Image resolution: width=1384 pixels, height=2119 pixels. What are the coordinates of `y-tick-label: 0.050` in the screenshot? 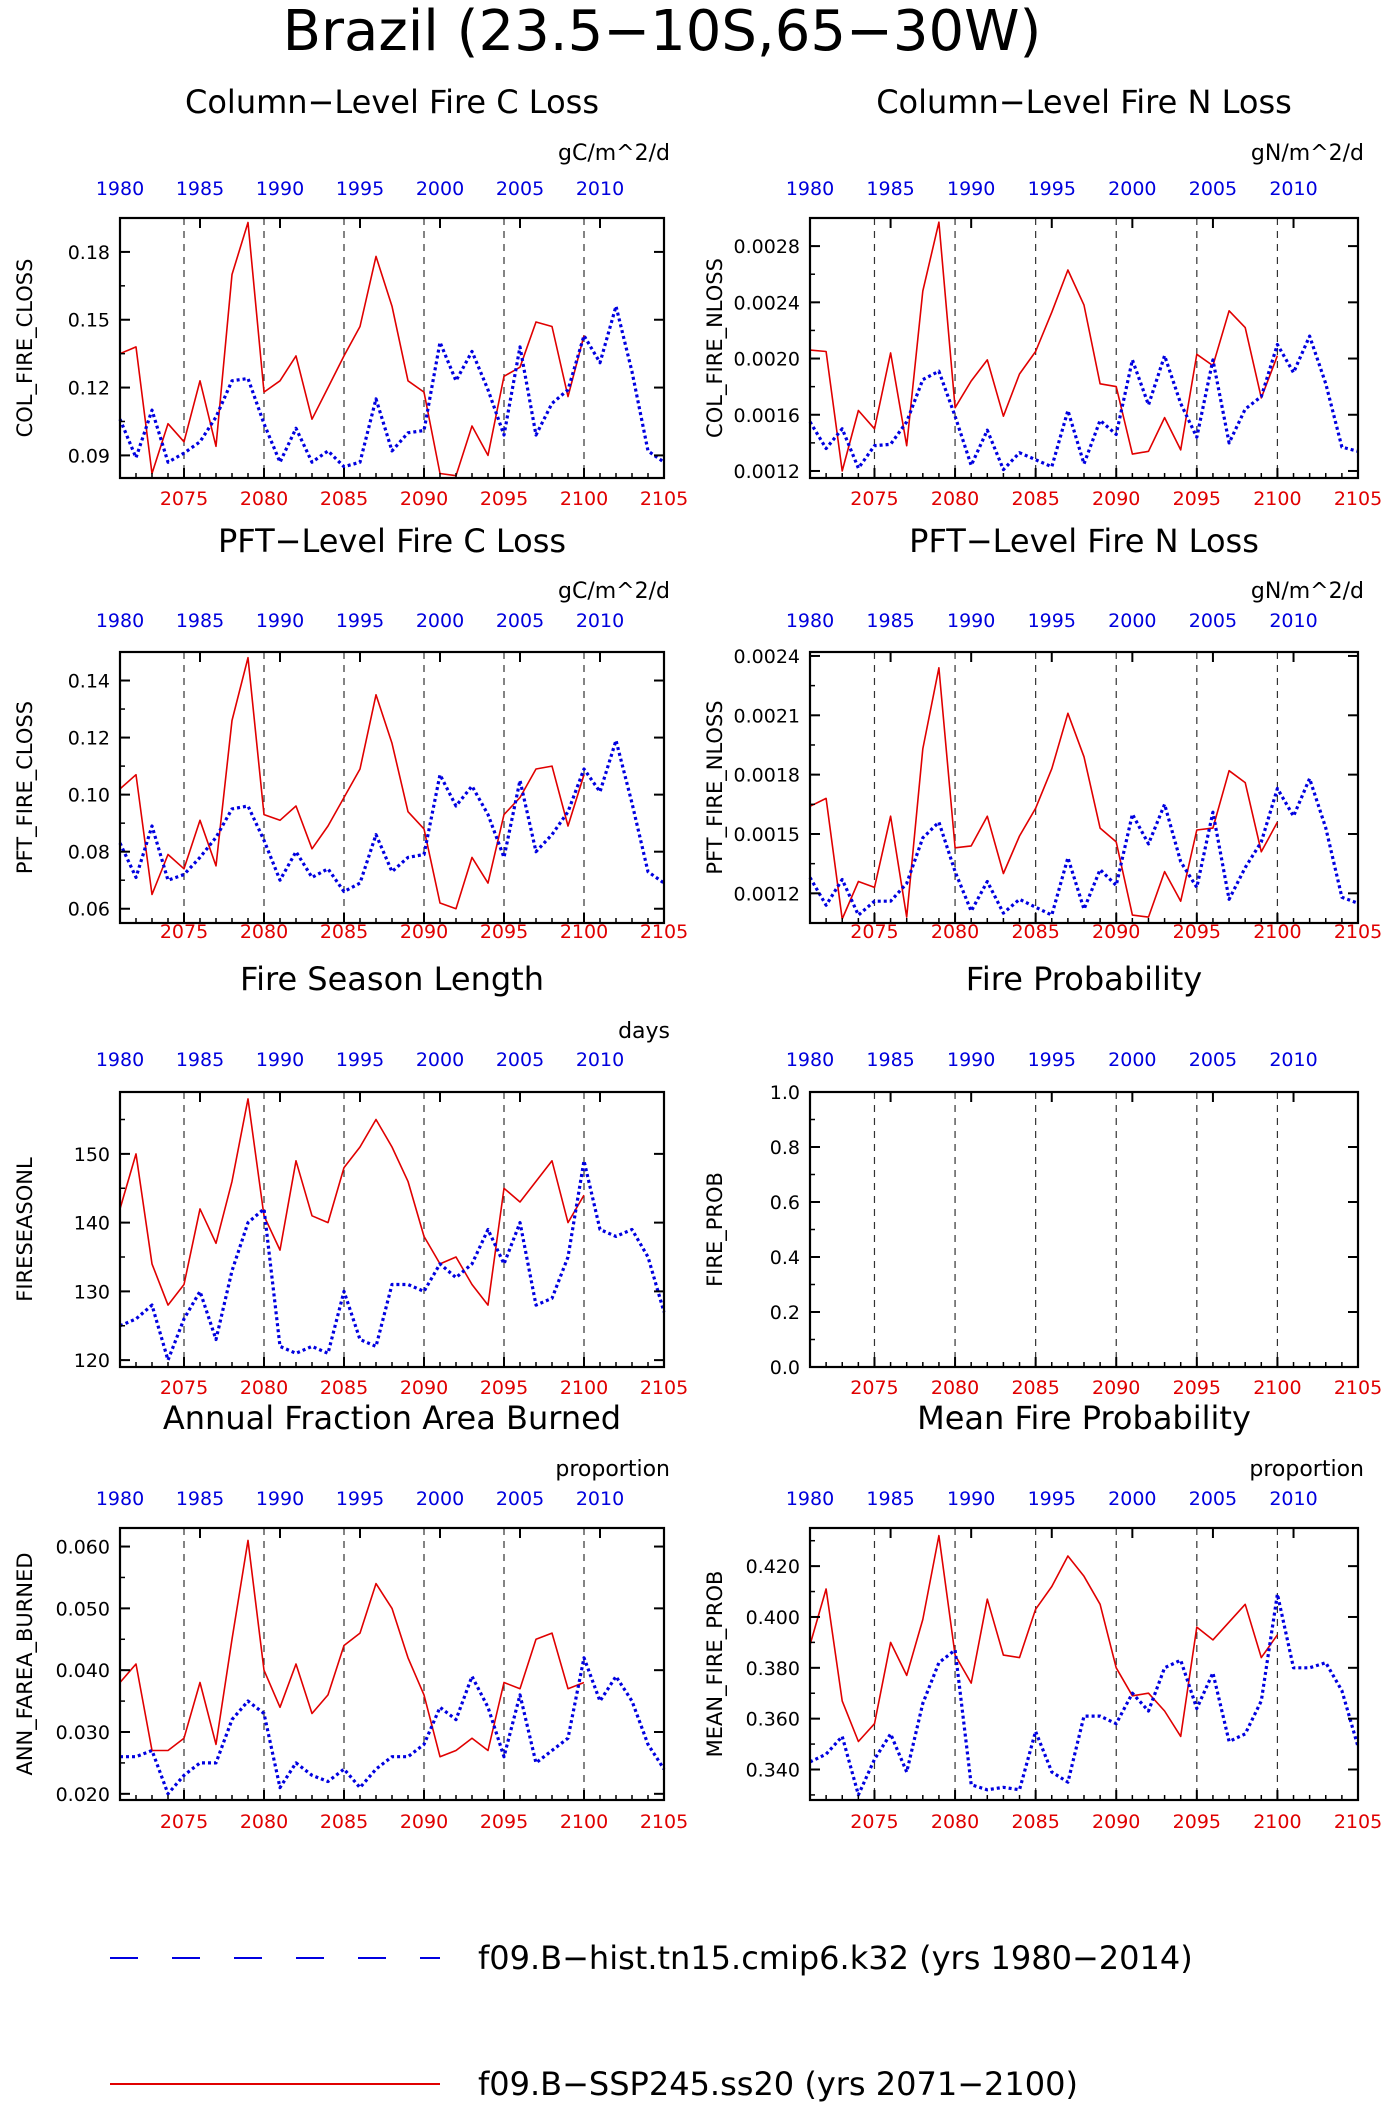 It's located at (83, 1609).